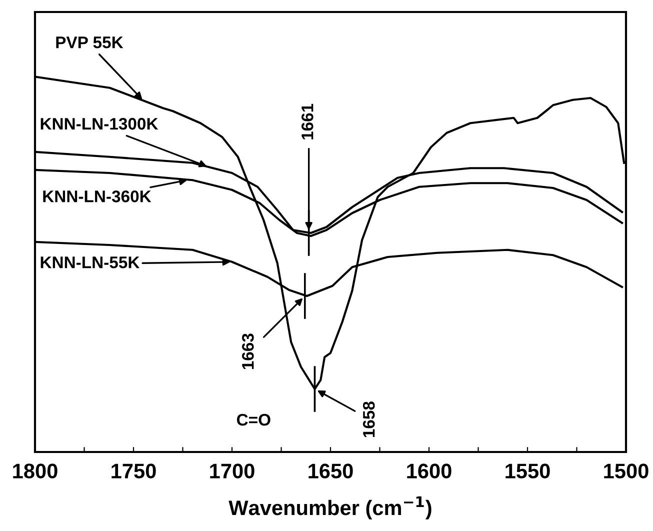 This screenshot has height=531, width=653. Describe the element at coordinates (134, 471) in the screenshot. I see `x-tick-label: 1750` at that location.